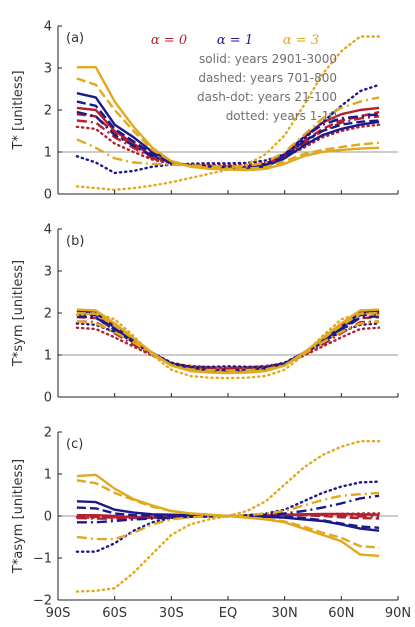  What do you see at coordinates (398, 613) in the screenshot?
I see `x-tick-label: 90N` at bounding box center [398, 613].